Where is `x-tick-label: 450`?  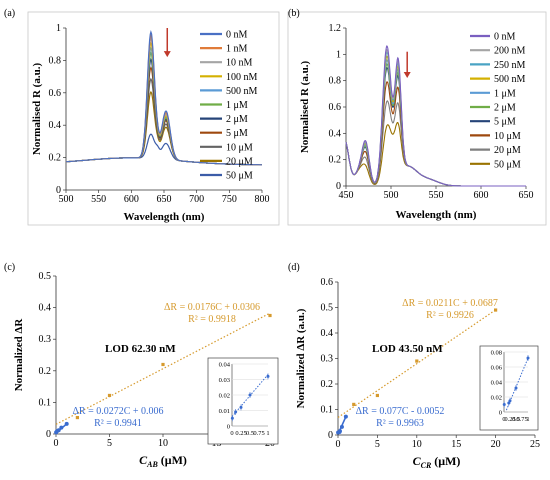
x-tick-label: 450 is located at coordinates (346, 195).